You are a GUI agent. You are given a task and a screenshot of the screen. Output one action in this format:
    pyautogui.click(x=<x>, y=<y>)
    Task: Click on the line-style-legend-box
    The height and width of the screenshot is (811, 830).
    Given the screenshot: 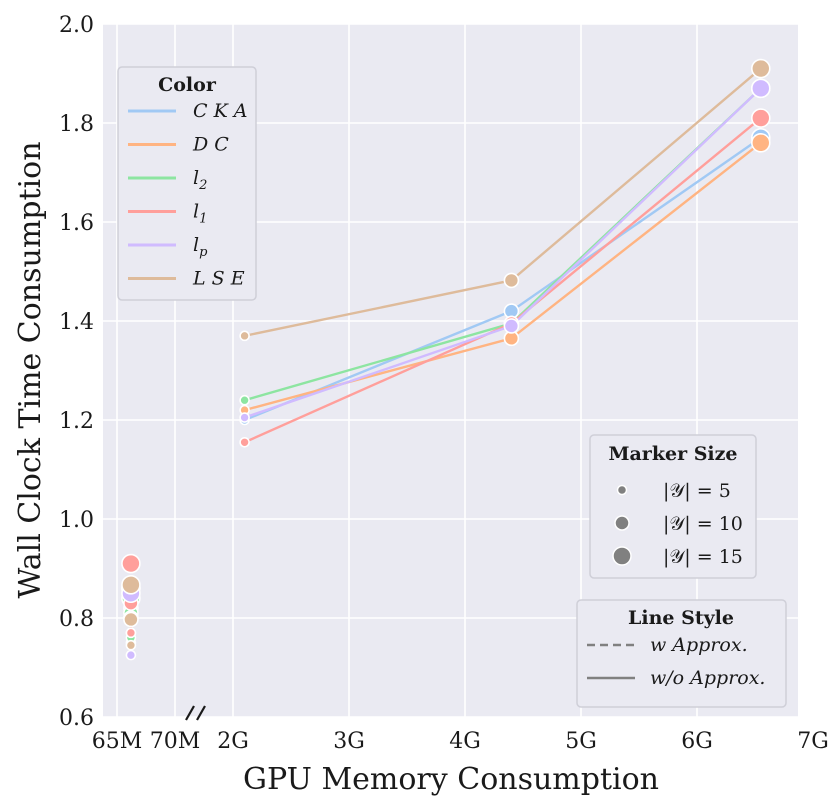 What is the action you would take?
    pyautogui.click(x=681, y=653)
    